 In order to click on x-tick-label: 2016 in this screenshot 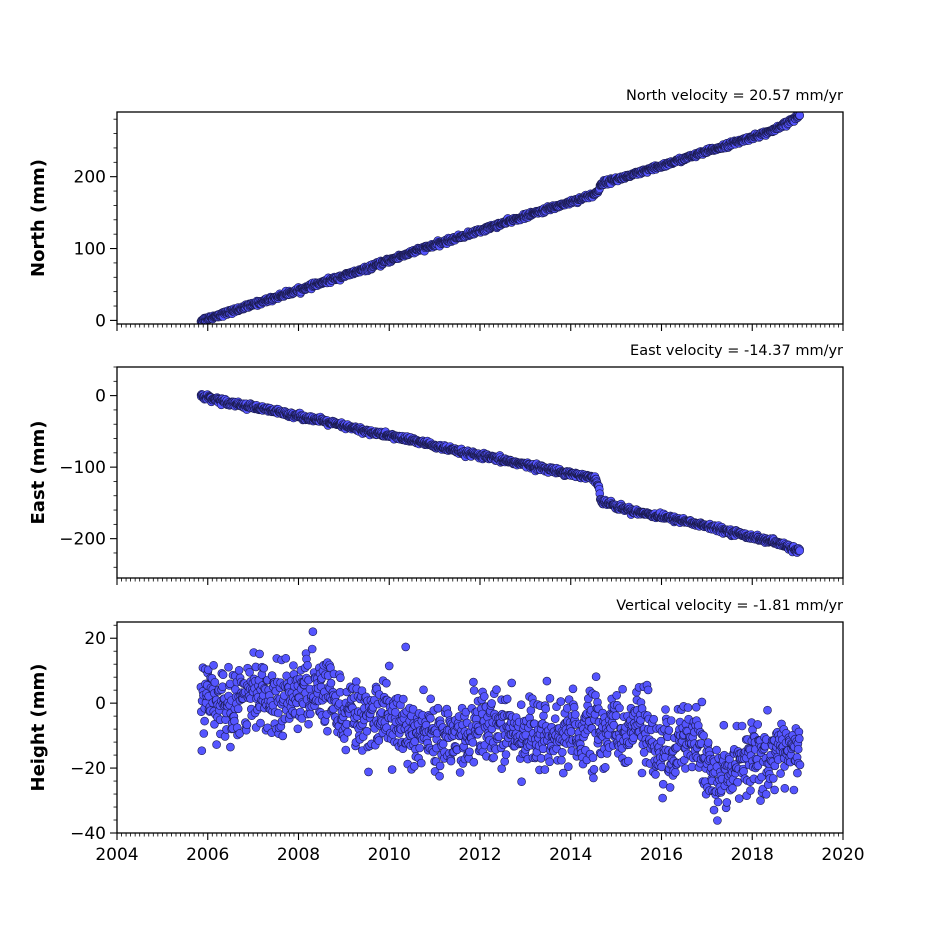, I will do `click(661, 855)`.